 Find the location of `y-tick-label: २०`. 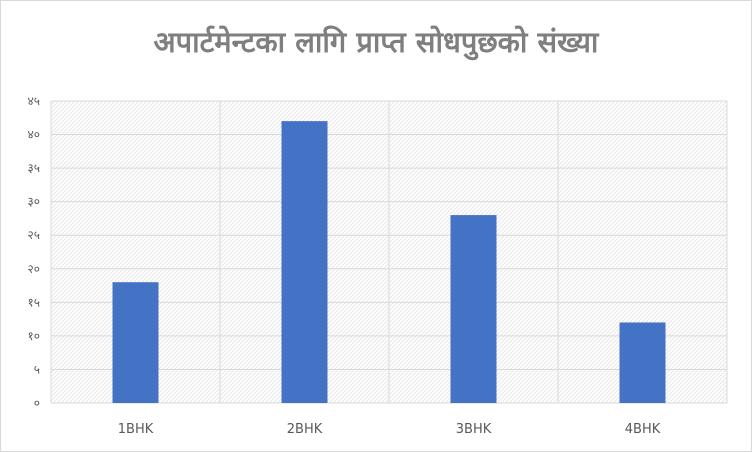

y-tick-label: २० is located at coordinates (34, 269).